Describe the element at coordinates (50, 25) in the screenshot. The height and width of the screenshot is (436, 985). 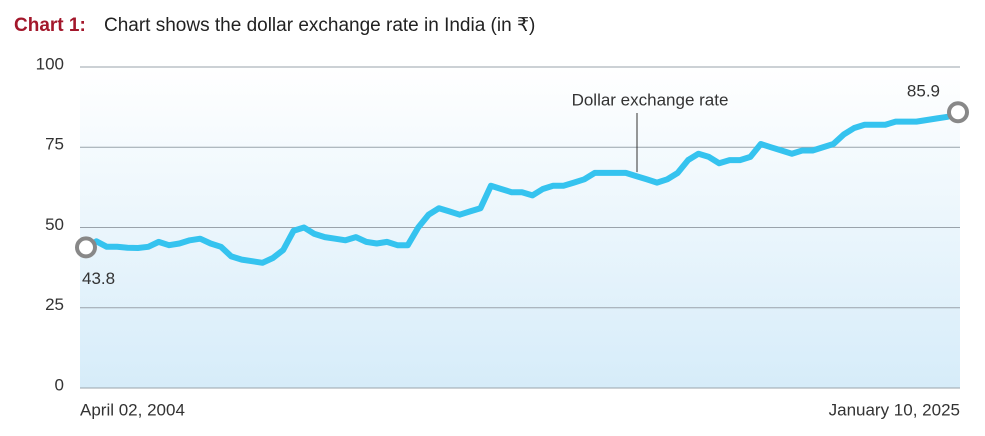
I see `title-label: Chart 1:` at that location.